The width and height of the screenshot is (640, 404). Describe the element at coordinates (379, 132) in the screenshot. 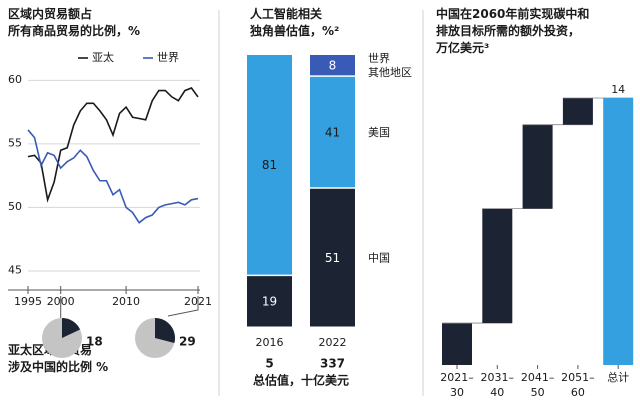

I see `legend-label: 美国` at that location.